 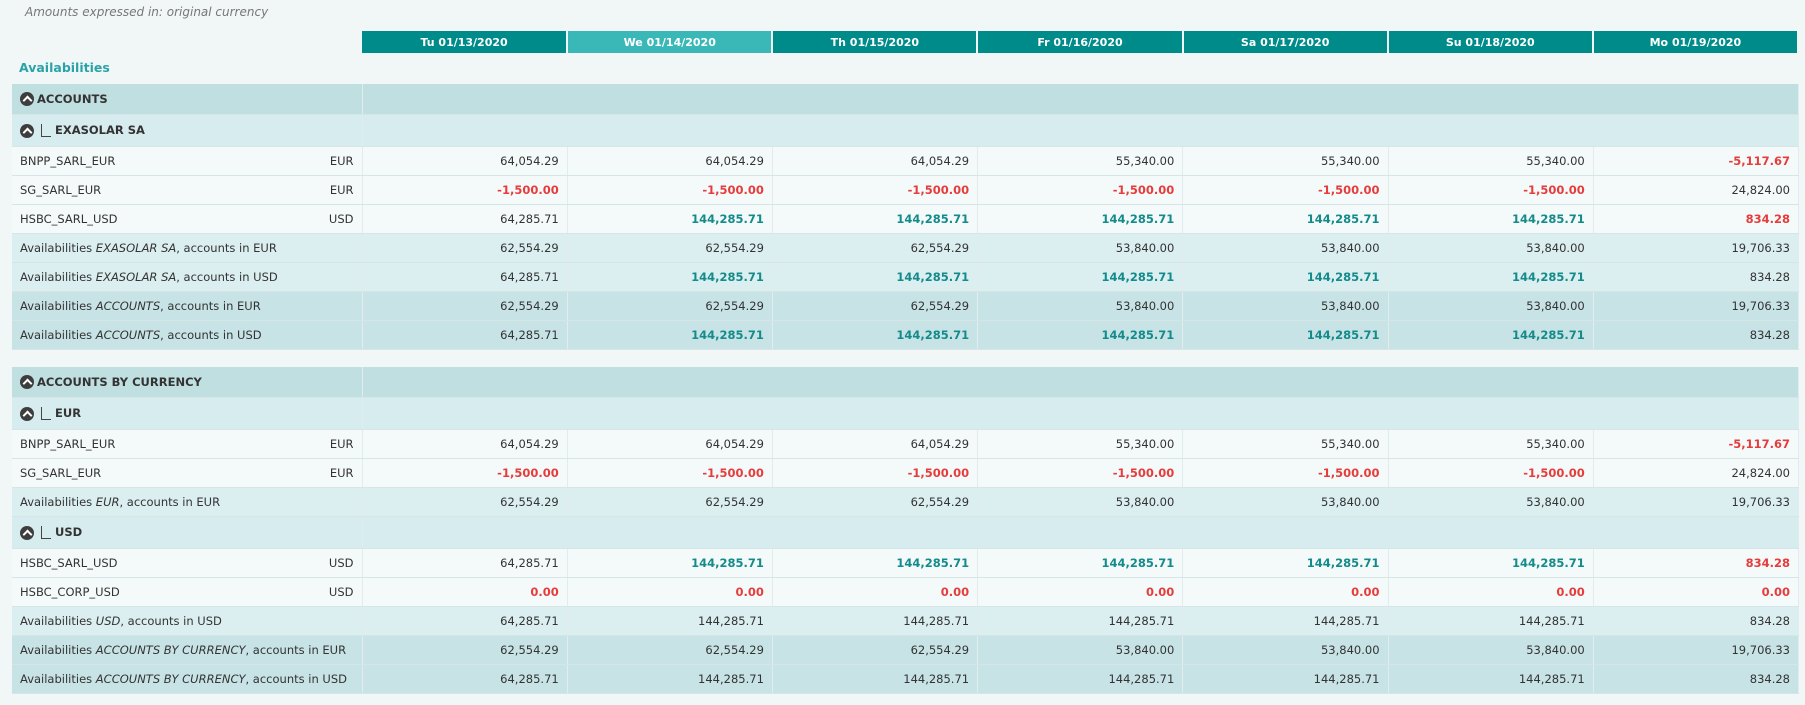 What do you see at coordinates (1285, 42) in the screenshot?
I see `date-column-header: Sa 01/17/2020` at bounding box center [1285, 42].